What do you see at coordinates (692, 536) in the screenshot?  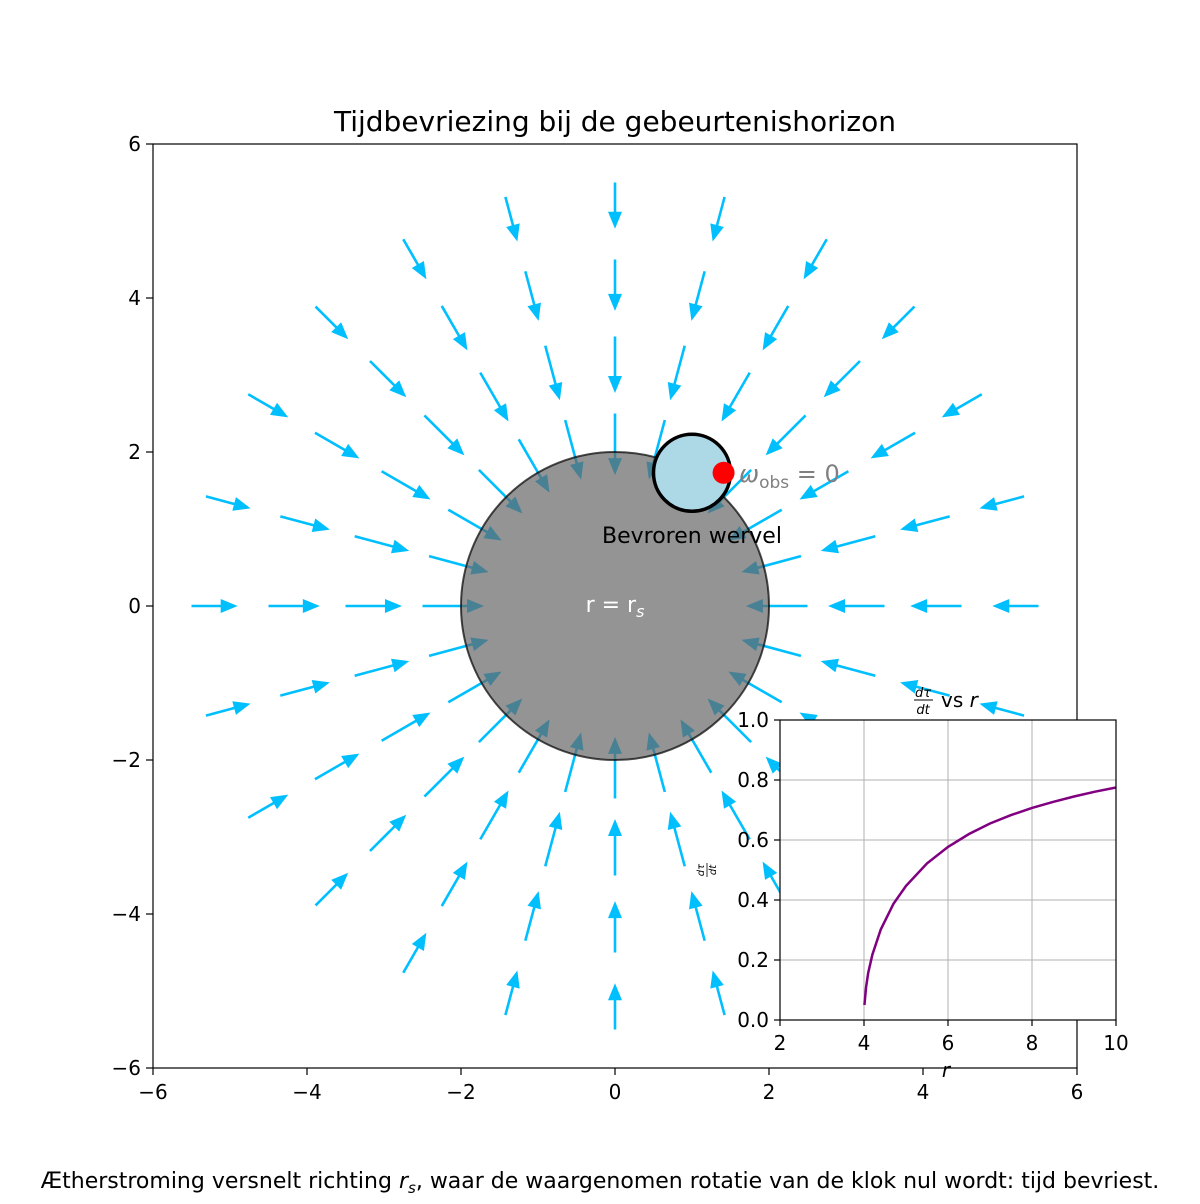 I see `vortex-label: Bevroren wervel` at bounding box center [692, 536].